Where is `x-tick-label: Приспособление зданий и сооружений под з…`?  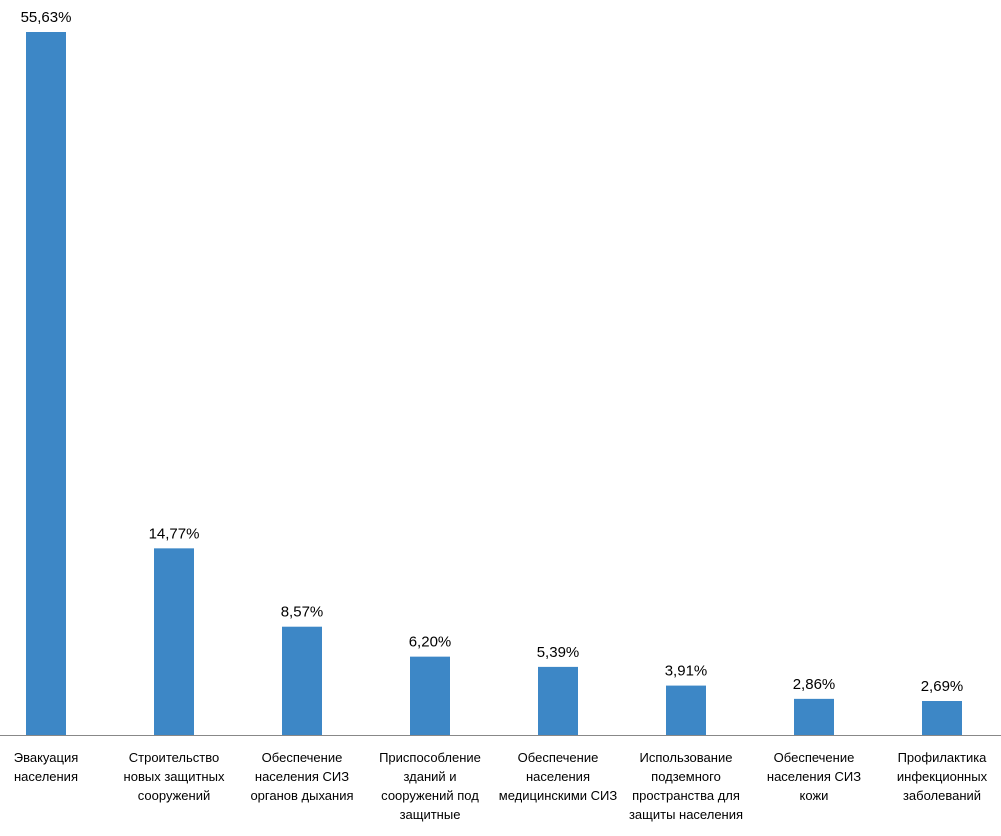
x-tick-label: Приспособление зданий и сооружений под з… is located at coordinates (430, 786).